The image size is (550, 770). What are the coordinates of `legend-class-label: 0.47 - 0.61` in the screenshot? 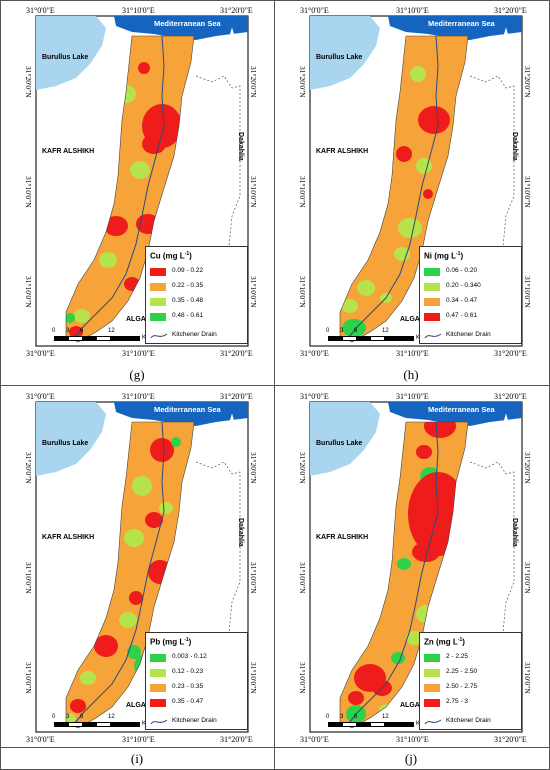 It's located at (462, 315).